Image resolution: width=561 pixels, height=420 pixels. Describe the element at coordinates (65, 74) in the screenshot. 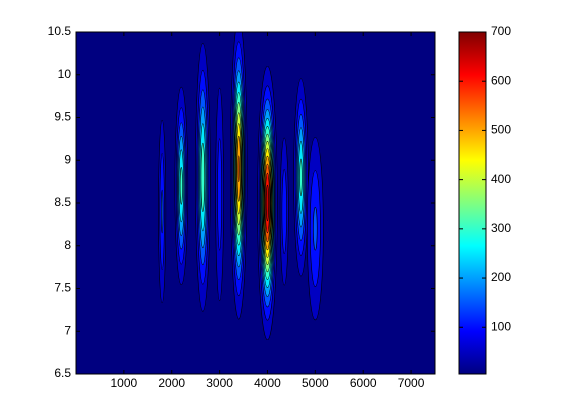

I see `y-tick-label: 10` at that location.